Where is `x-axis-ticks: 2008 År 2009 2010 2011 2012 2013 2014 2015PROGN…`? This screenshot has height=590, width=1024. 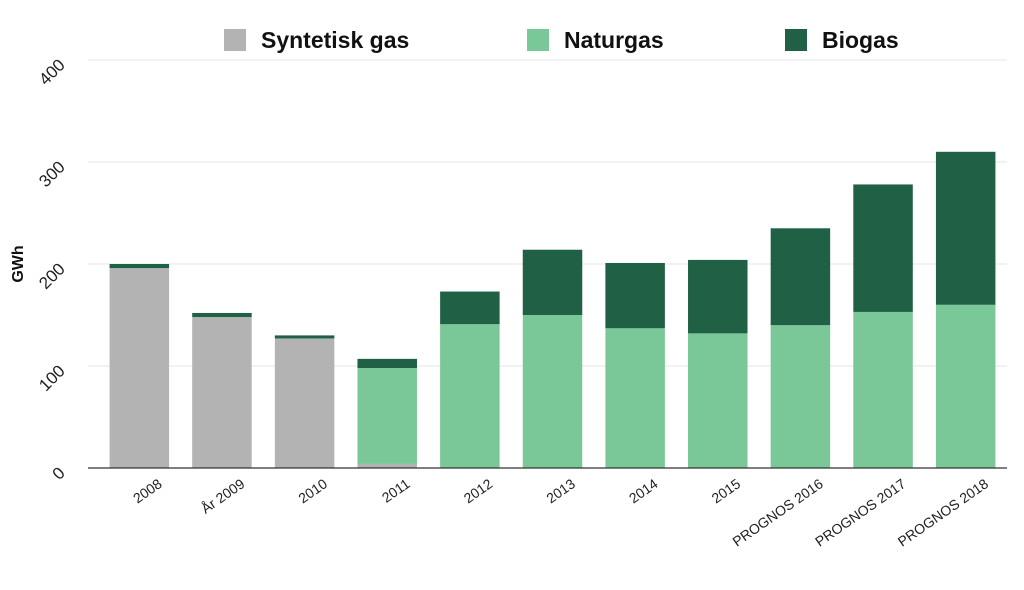
x-axis-ticks: 2008 År 2009 2010 2011 2012 2013 2014 2015PROGN… is located at coordinates (560, 512).